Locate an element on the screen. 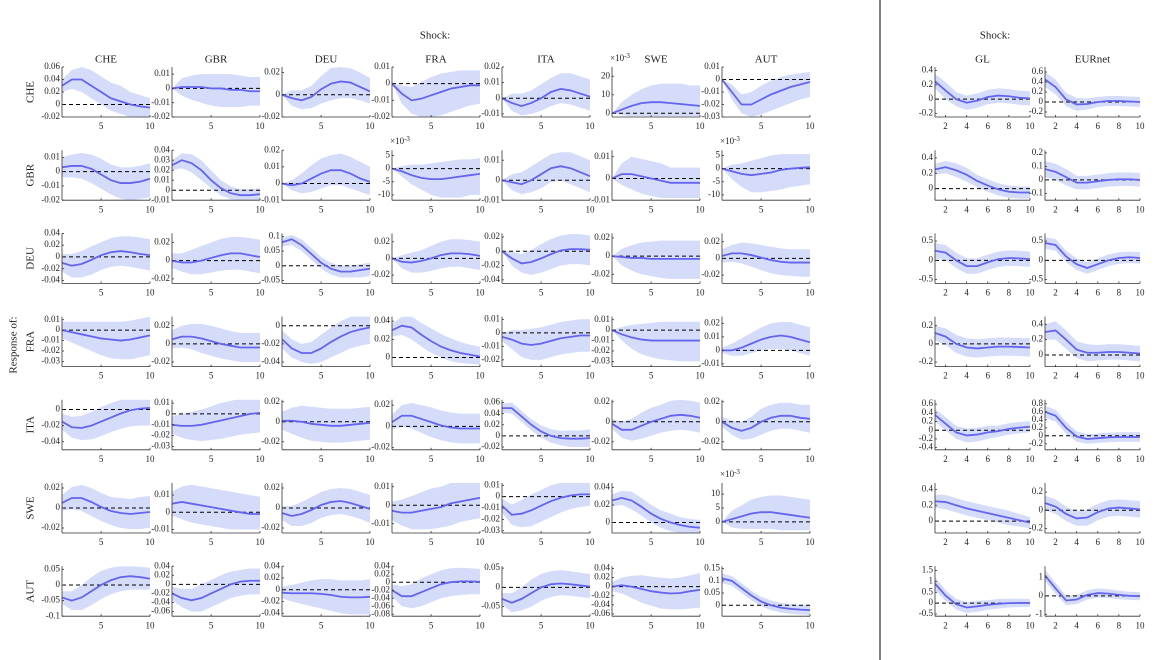 The width and height of the screenshot is (1161, 660). row-label: DEU is located at coordinates (31, 258).